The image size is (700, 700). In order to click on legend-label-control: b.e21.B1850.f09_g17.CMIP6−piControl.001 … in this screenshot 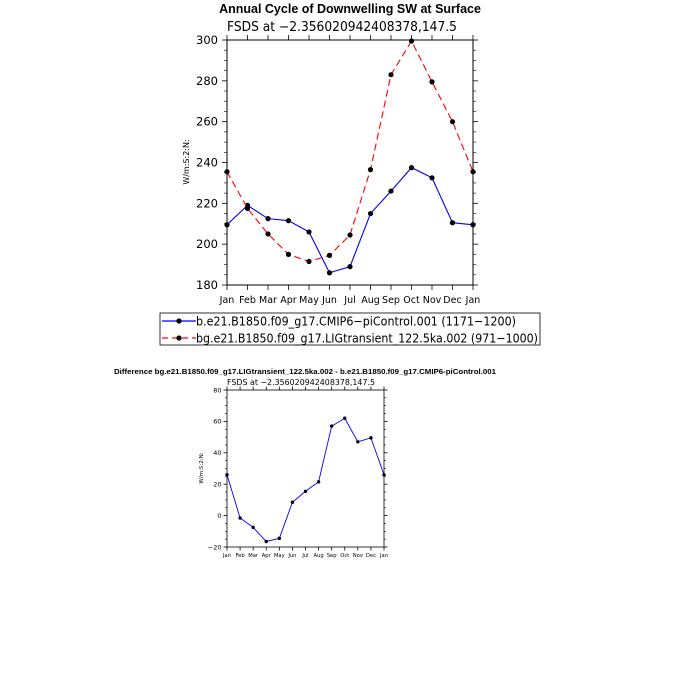, I will do `click(356, 321)`.